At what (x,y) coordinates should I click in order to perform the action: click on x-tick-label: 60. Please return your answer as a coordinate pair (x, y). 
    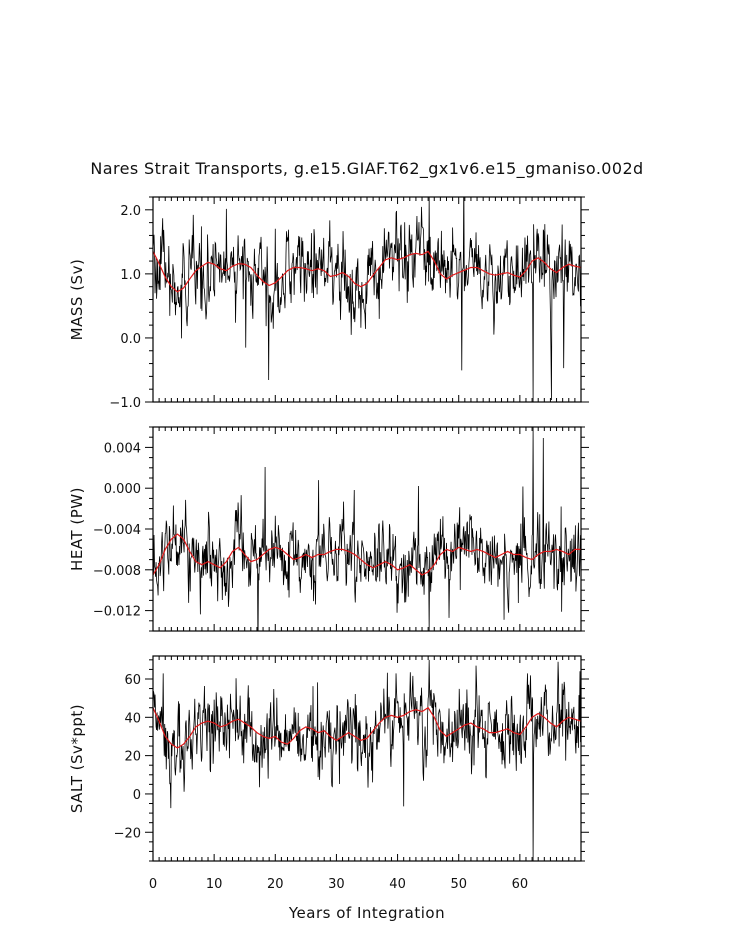
    Looking at the image, I should click on (520, 884).